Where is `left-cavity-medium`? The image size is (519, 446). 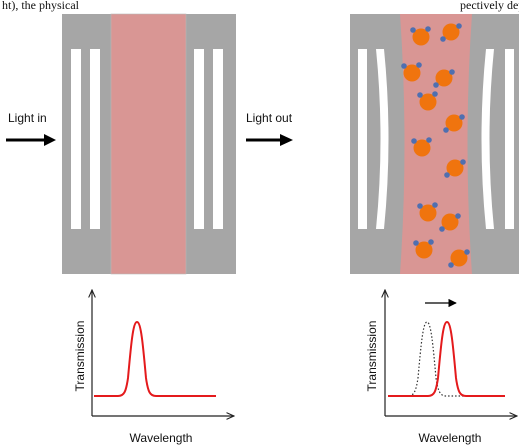 left-cavity-medium is located at coordinates (148, 144).